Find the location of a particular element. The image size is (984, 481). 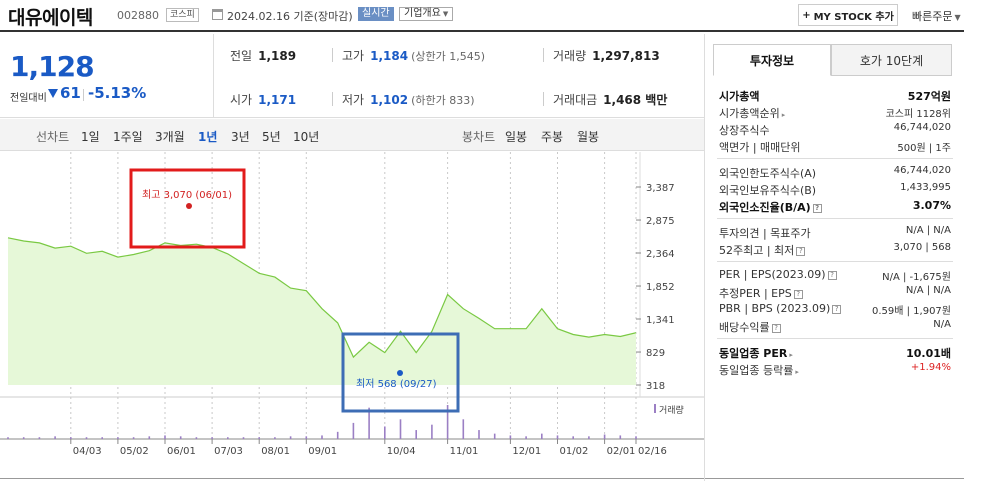

open-price-label: 시가 is located at coordinates (241, 100).